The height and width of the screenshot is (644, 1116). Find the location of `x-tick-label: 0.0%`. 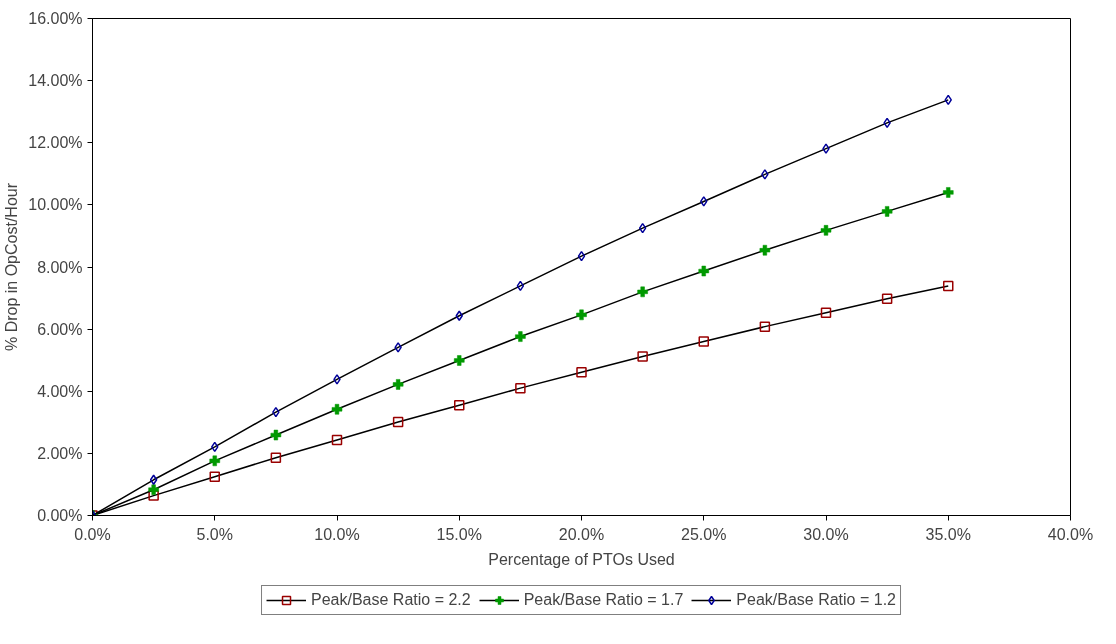

x-tick-label: 0.0% is located at coordinates (92, 534).